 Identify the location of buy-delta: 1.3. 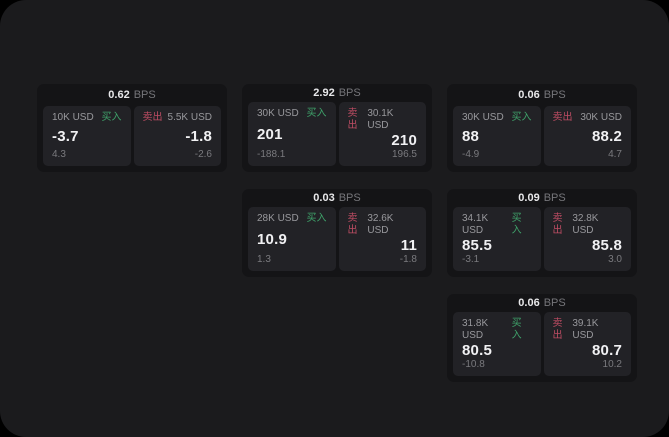
(264, 259).